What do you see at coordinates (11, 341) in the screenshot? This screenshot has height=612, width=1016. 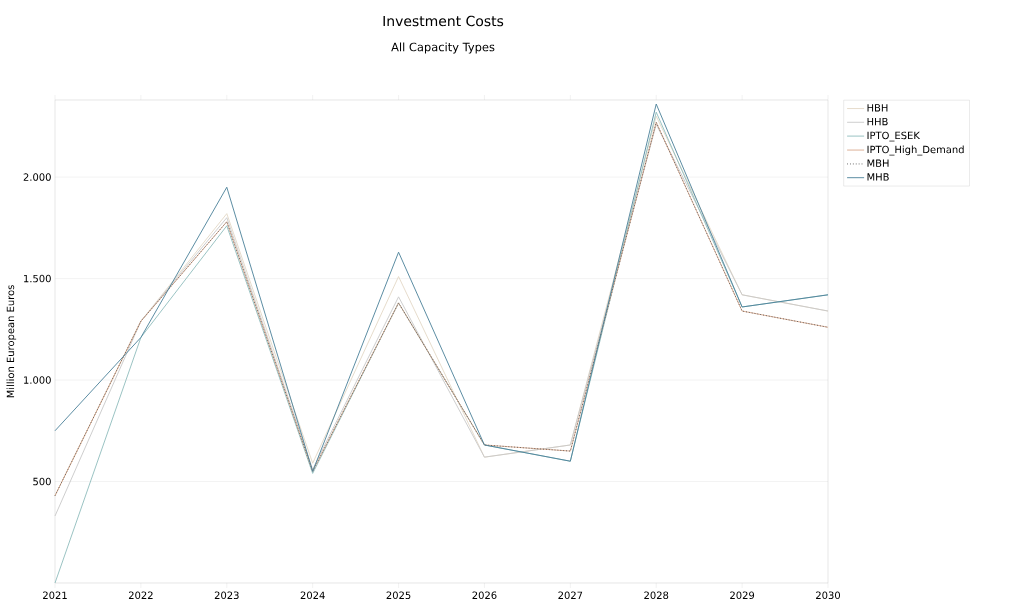 I see `y-axis-title: Million European Euros` at bounding box center [11, 341].